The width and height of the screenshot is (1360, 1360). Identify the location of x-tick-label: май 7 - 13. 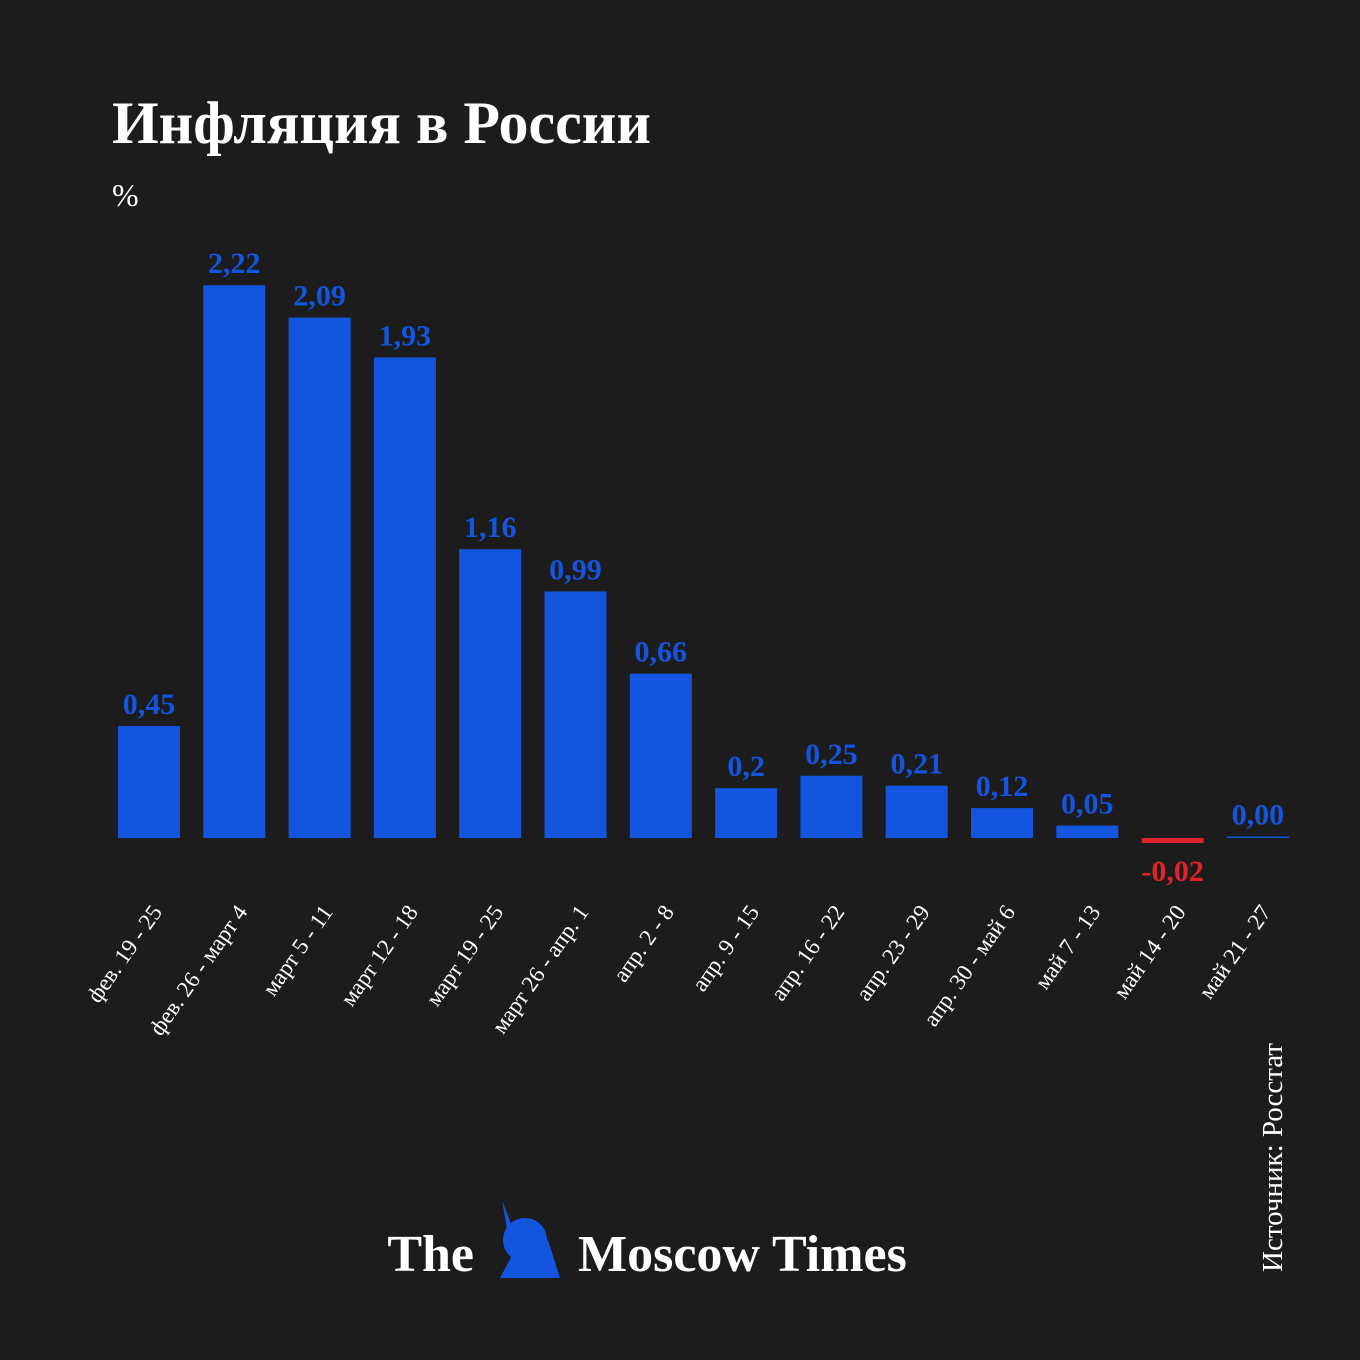
(1068, 947).